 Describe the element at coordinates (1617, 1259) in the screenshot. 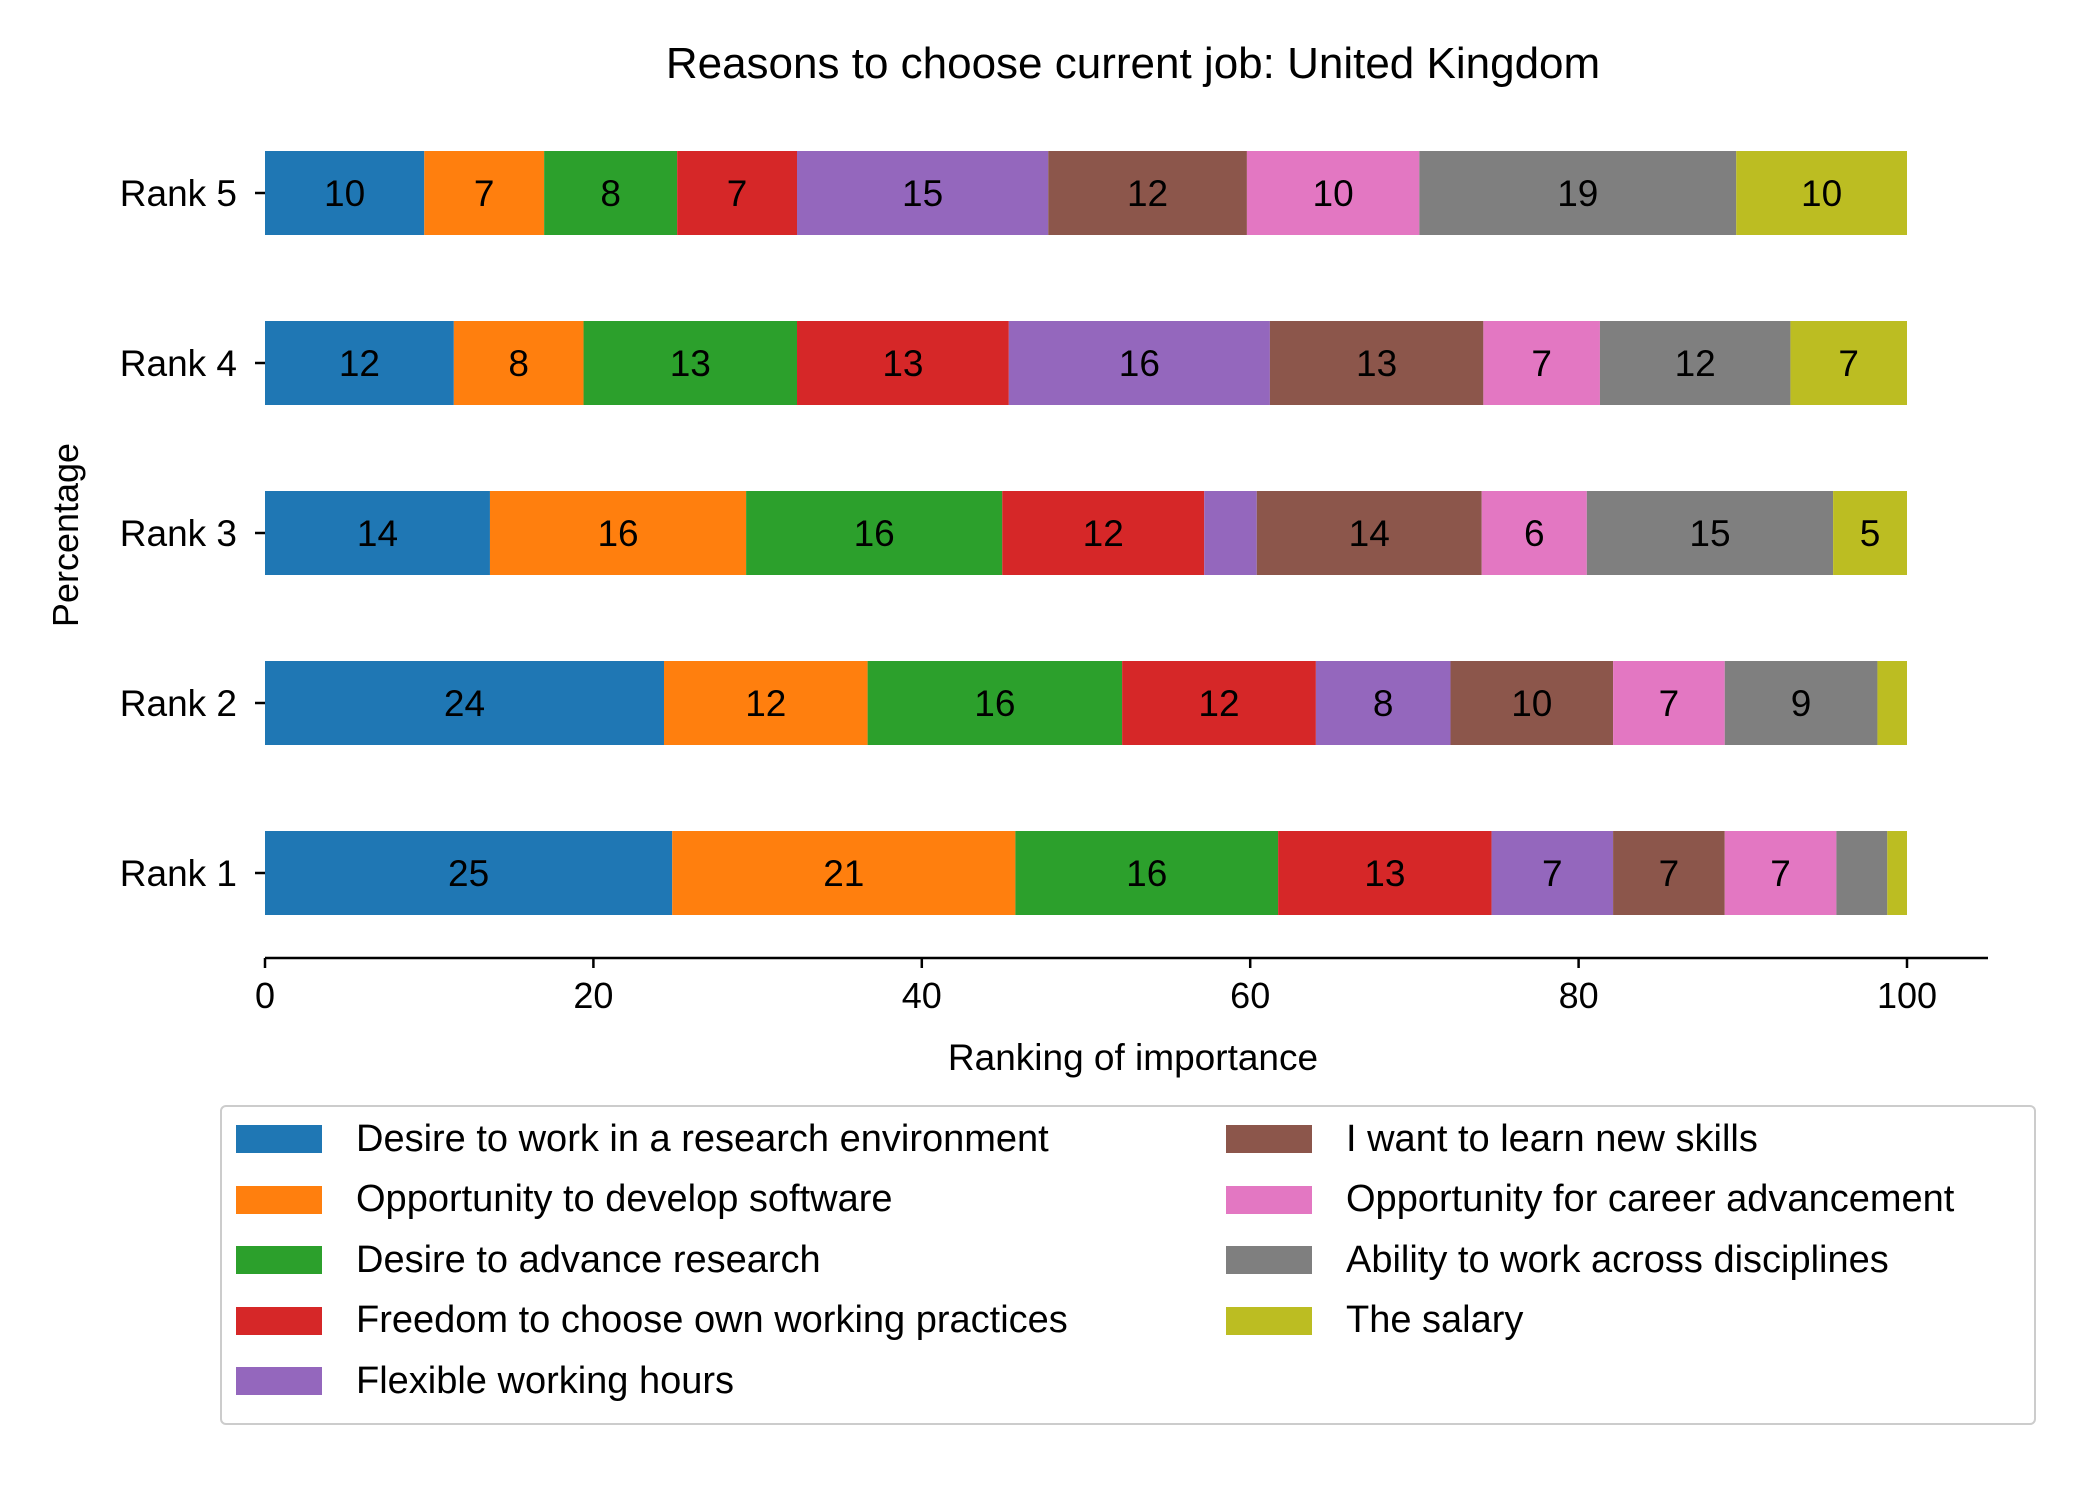

I see `legend-label: Ability to work across disciplines` at that location.